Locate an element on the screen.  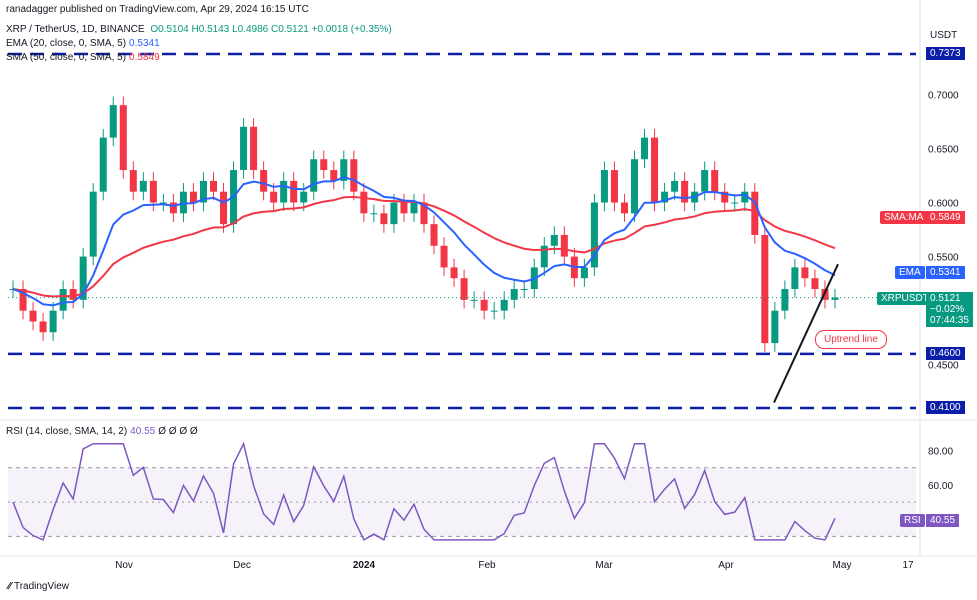
symbol-name: XRP / TetherUS, 1D, BINANCE is located at coordinates (75, 29).